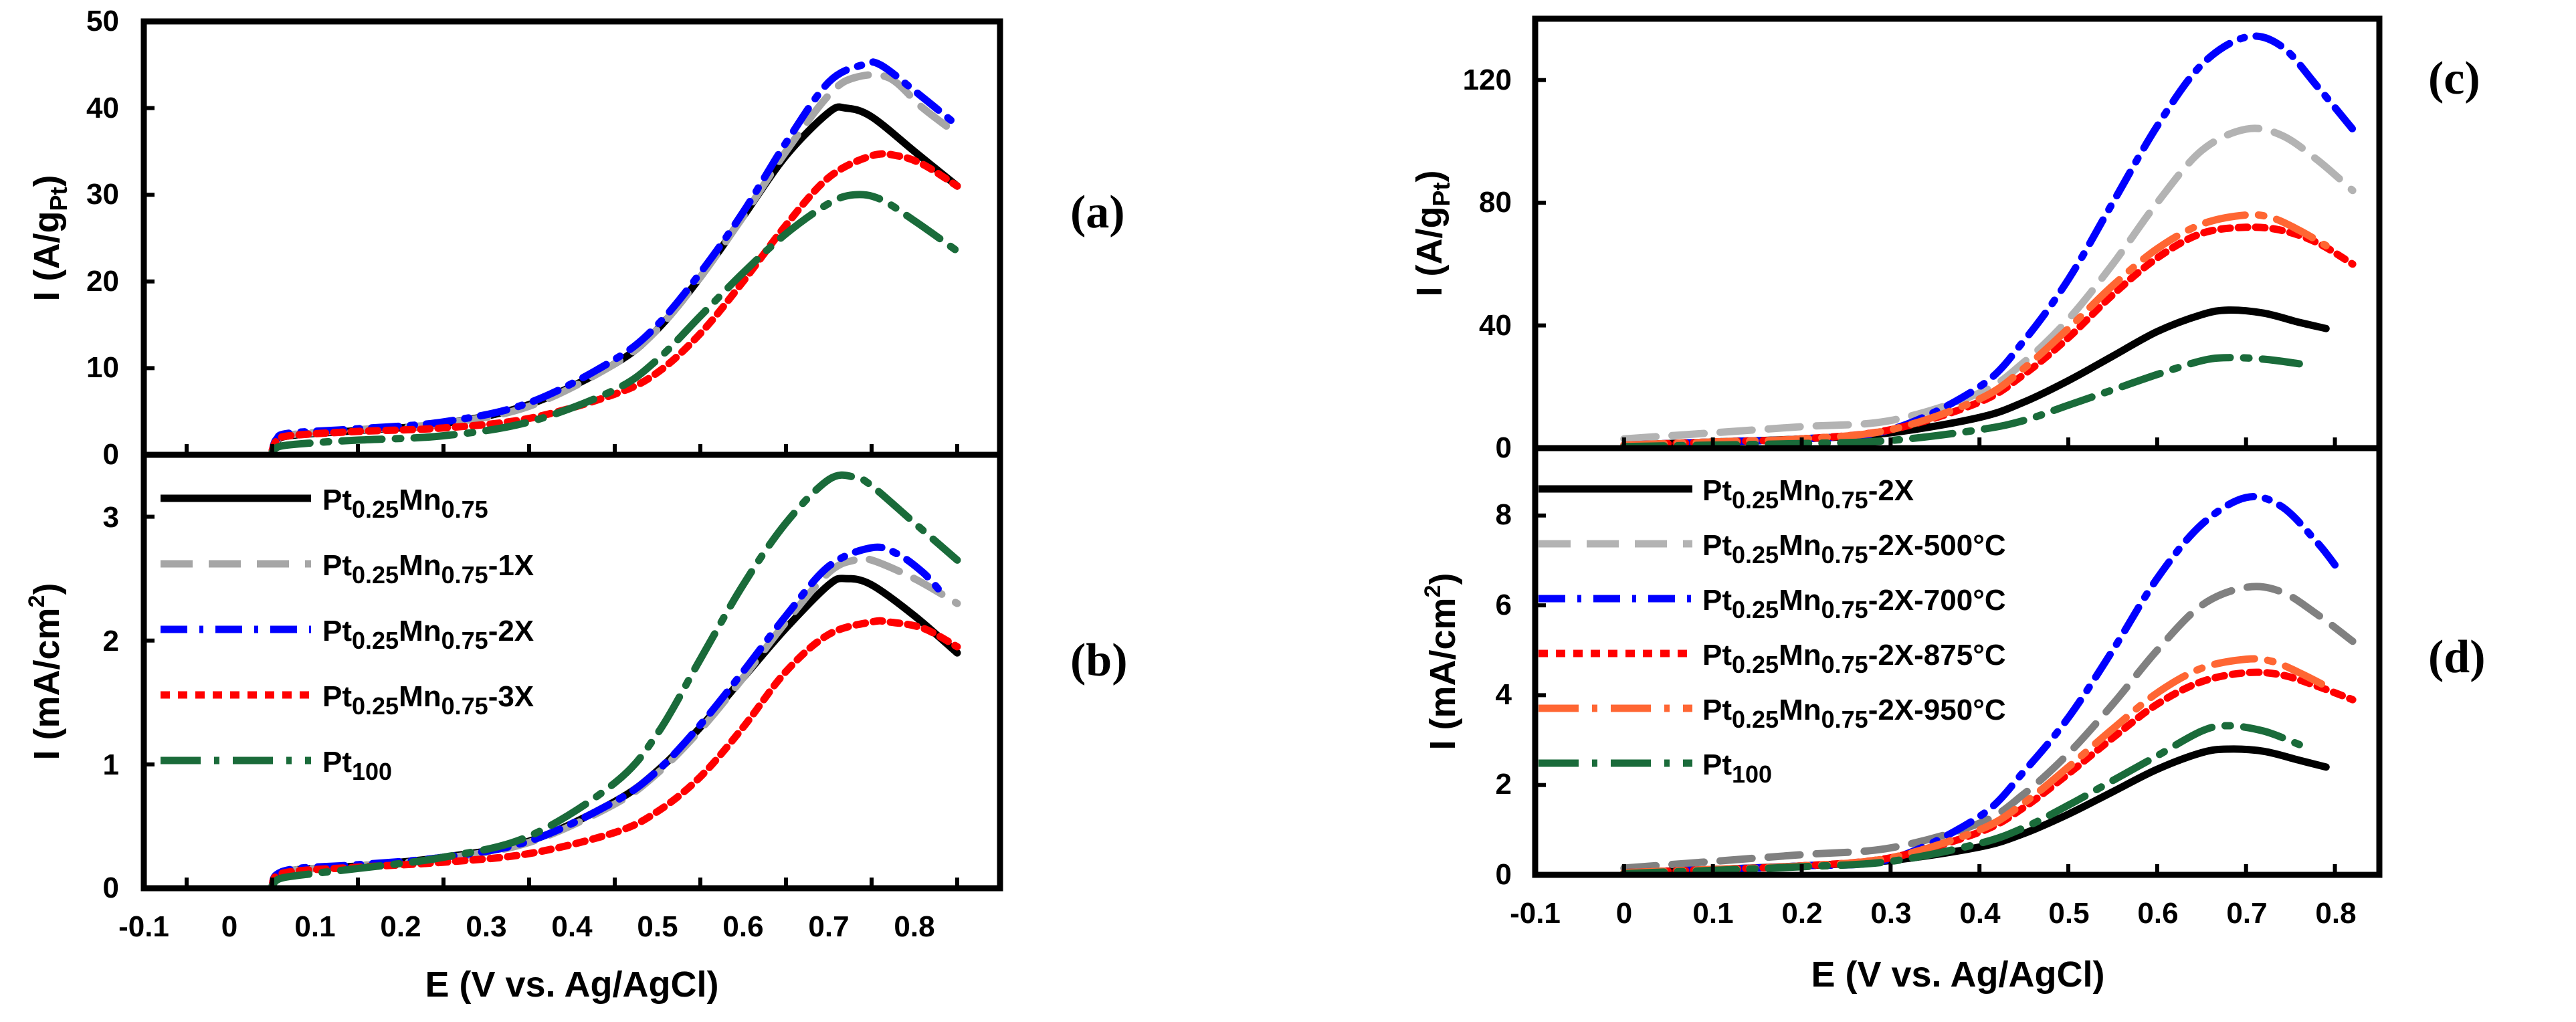 The height and width of the screenshot is (1022, 2576). What do you see at coordinates (2335, 913) in the screenshot?
I see `right-xtick-9: 0.8` at bounding box center [2335, 913].